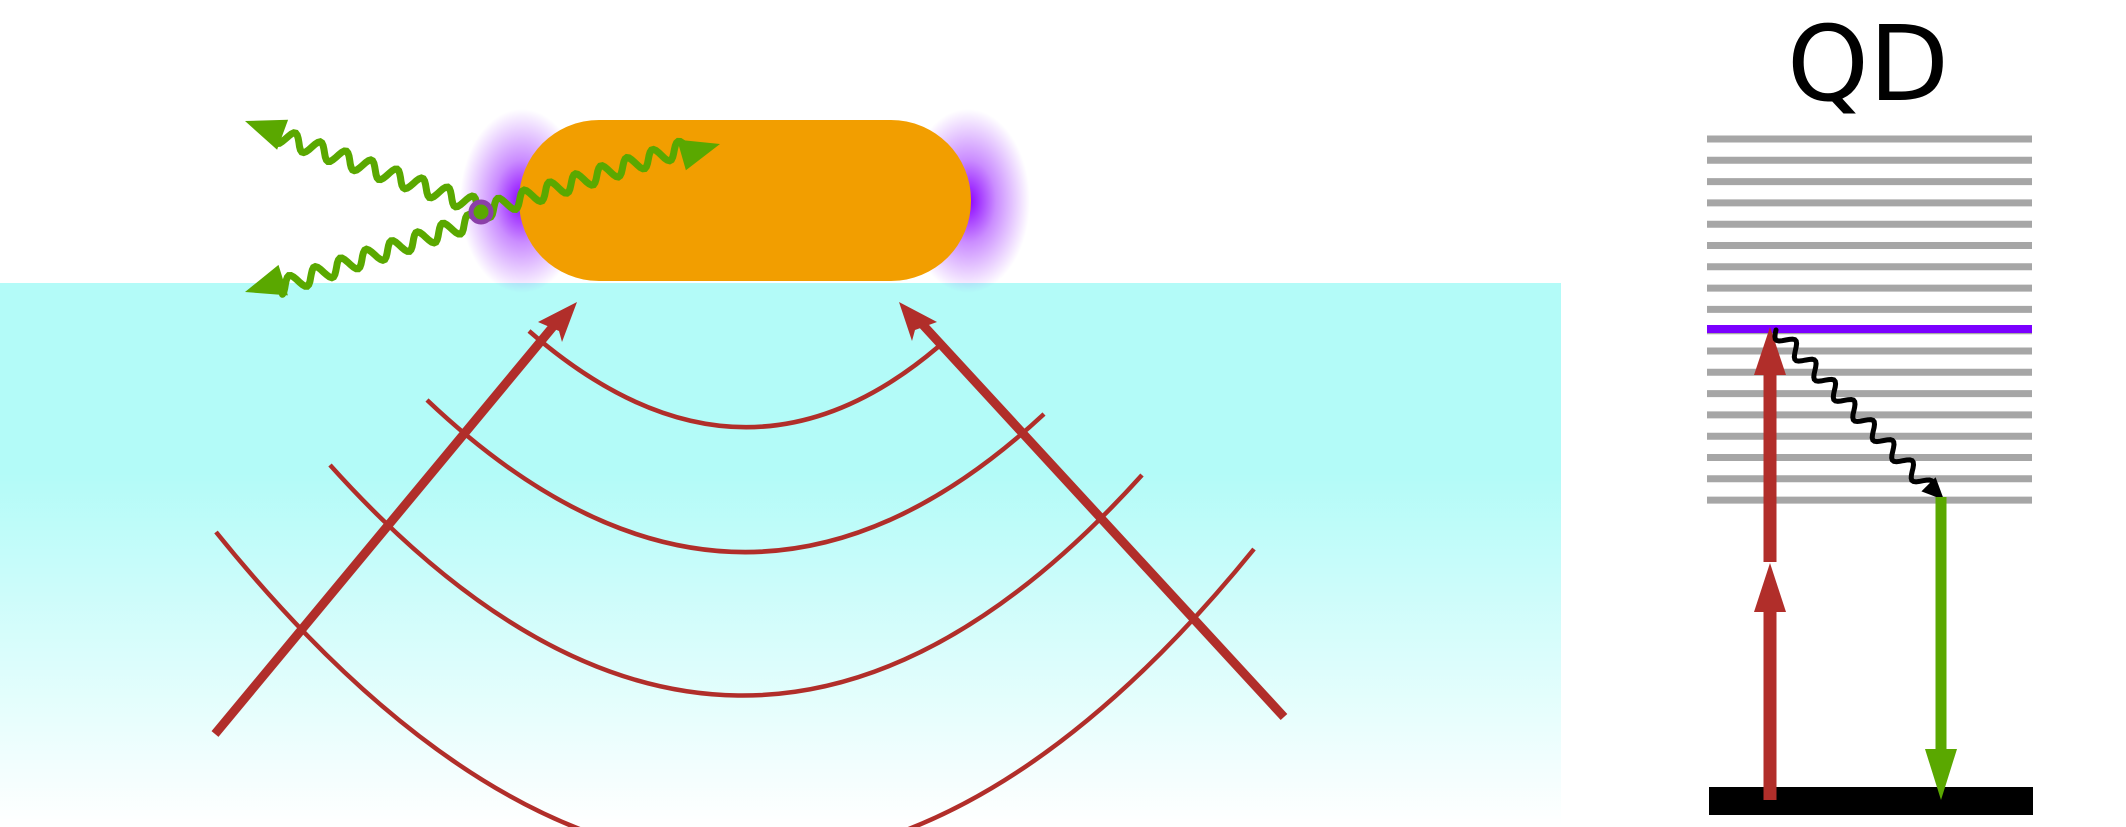 Image resolution: width=2126 pixels, height=827 pixels. I want to click on excitation-arrow-upper, so click(1770, 444).